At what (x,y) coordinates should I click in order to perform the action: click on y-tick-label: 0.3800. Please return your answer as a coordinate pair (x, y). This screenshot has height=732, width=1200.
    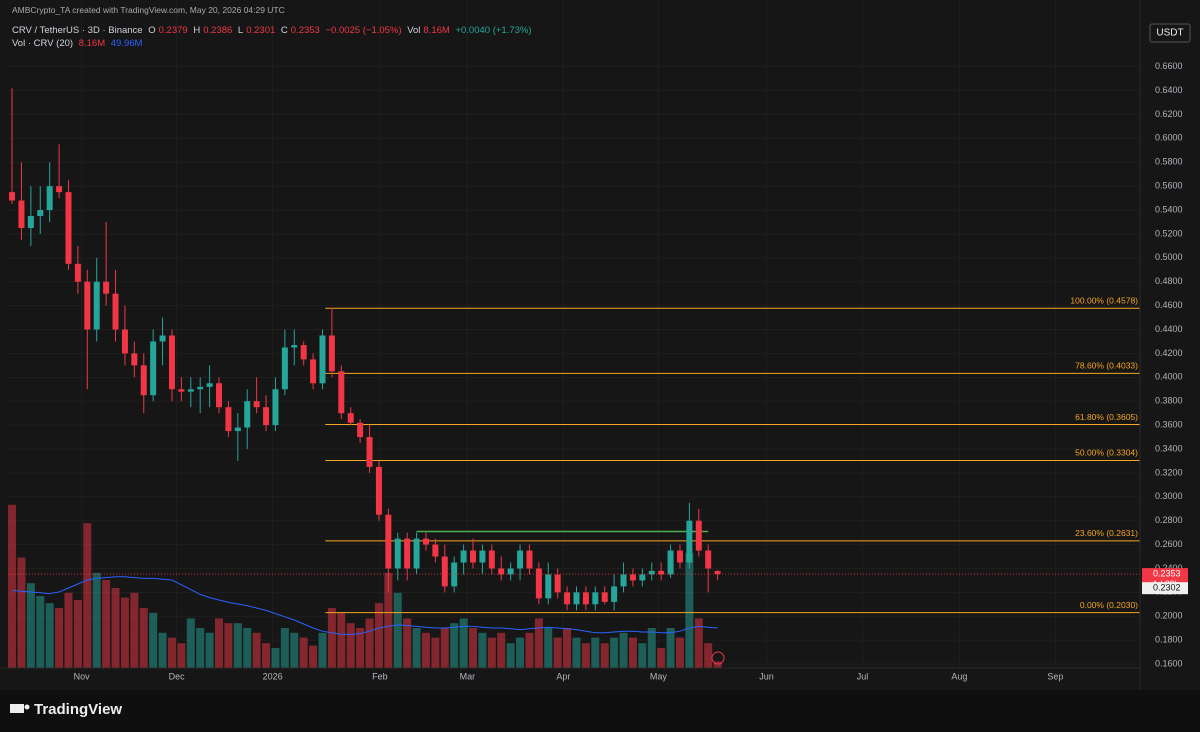
    Looking at the image, I should click on (1169, 401).